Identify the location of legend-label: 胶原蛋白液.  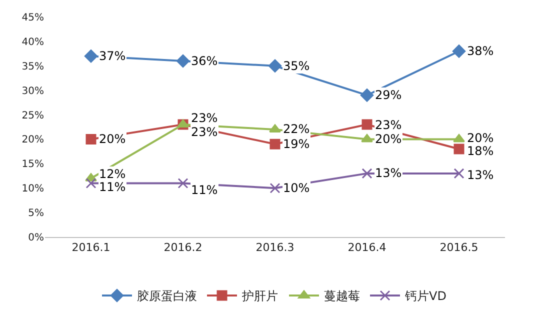
(167, 296).